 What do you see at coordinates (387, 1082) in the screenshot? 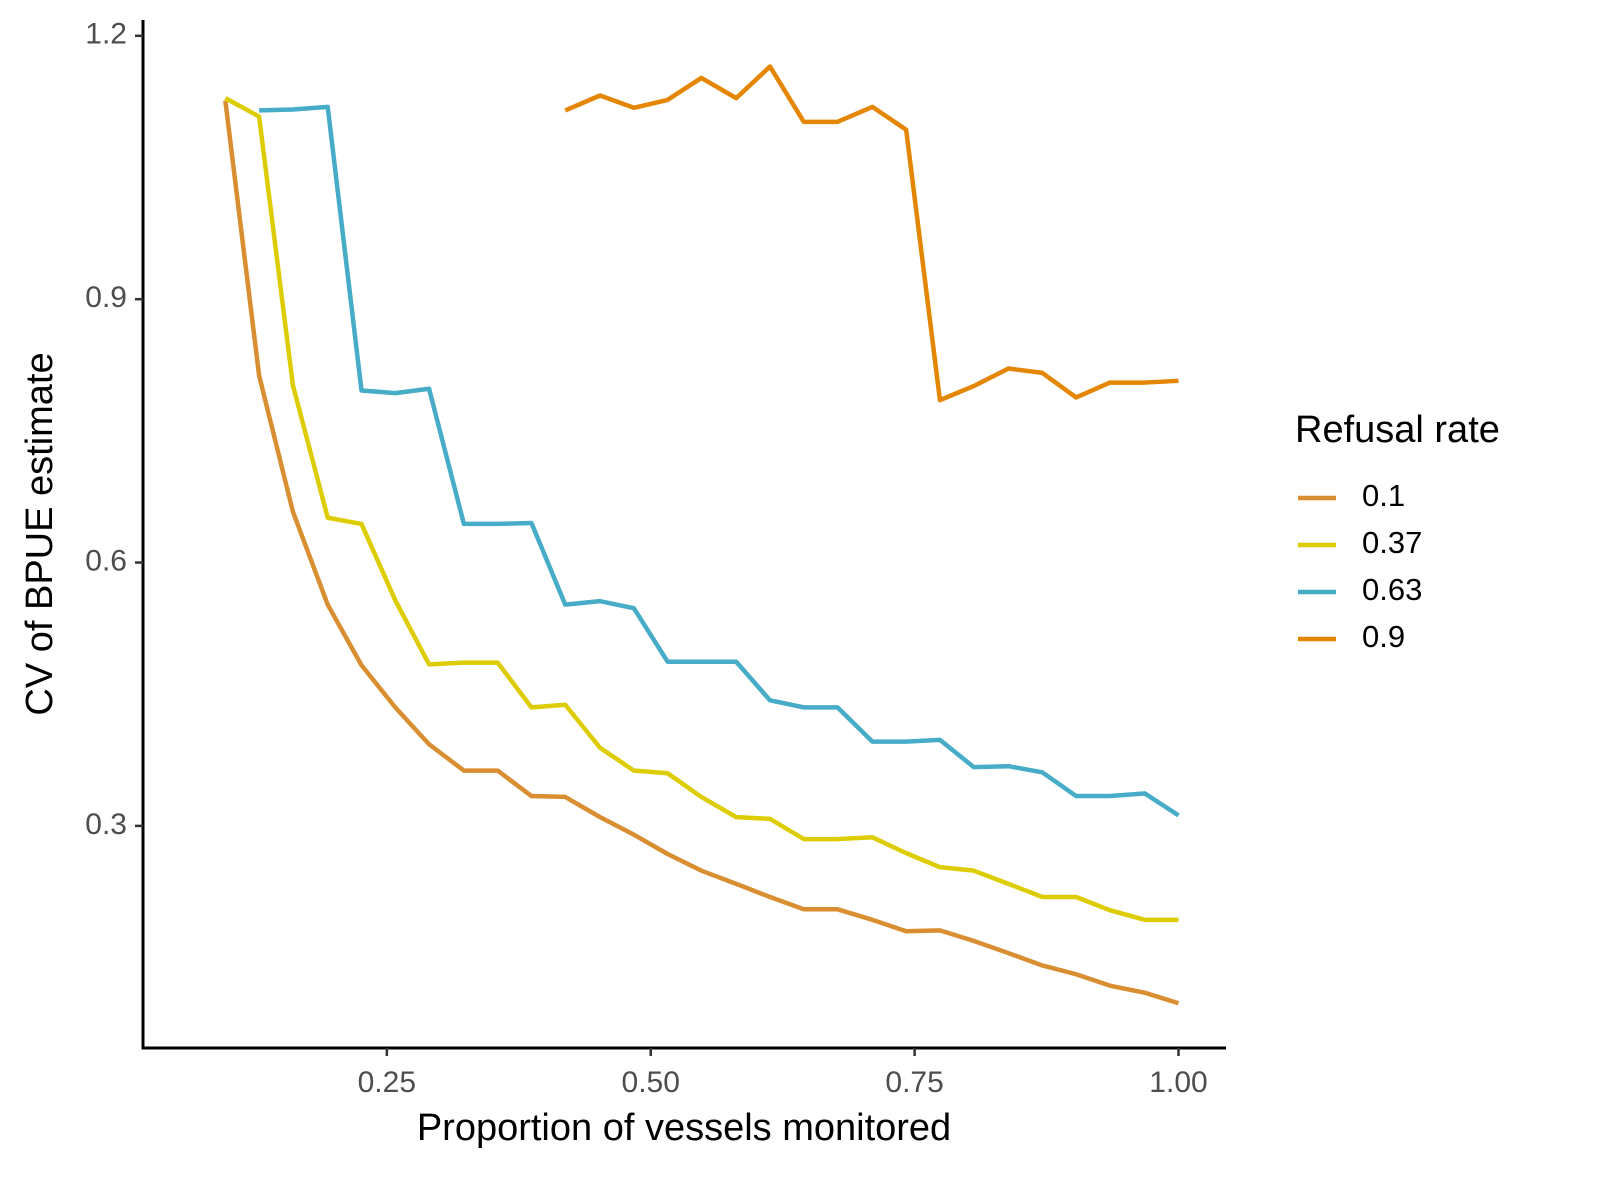
I see `x-tick-label: 0.25` at bounding box center [387, 1082].